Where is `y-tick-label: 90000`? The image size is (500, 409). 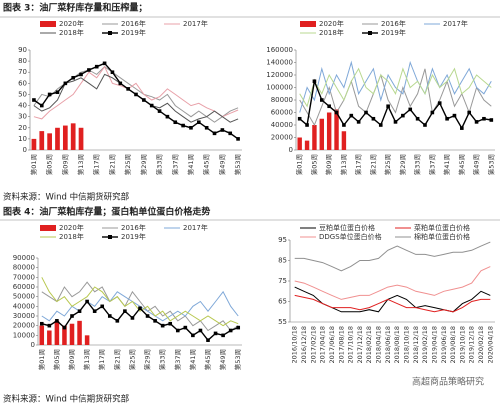
y-tick-label: 90000 is located at coordinates (24, 258).